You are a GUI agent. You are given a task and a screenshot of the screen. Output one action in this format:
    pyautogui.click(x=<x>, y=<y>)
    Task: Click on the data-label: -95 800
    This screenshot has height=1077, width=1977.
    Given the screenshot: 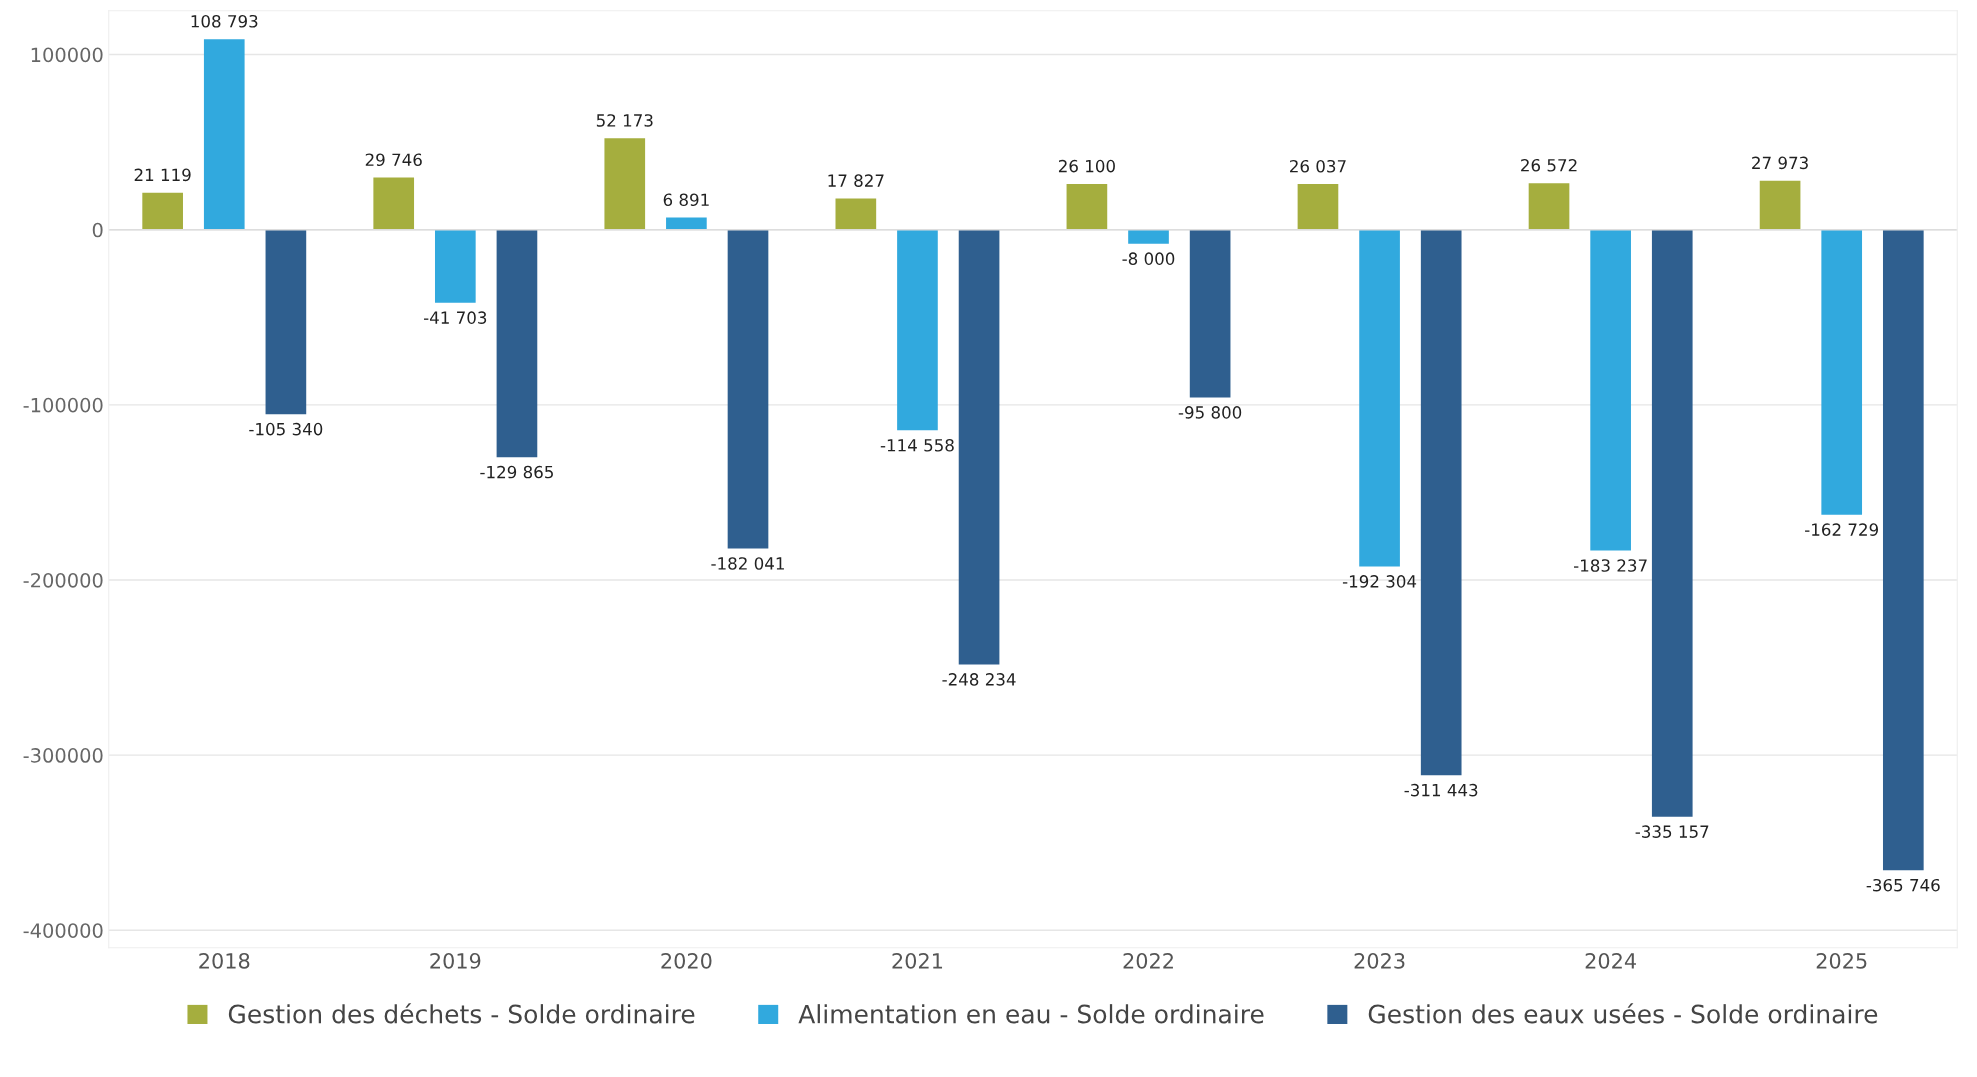 What is the action you would take?
    pyautogui.click(x=1210, y=412)
    